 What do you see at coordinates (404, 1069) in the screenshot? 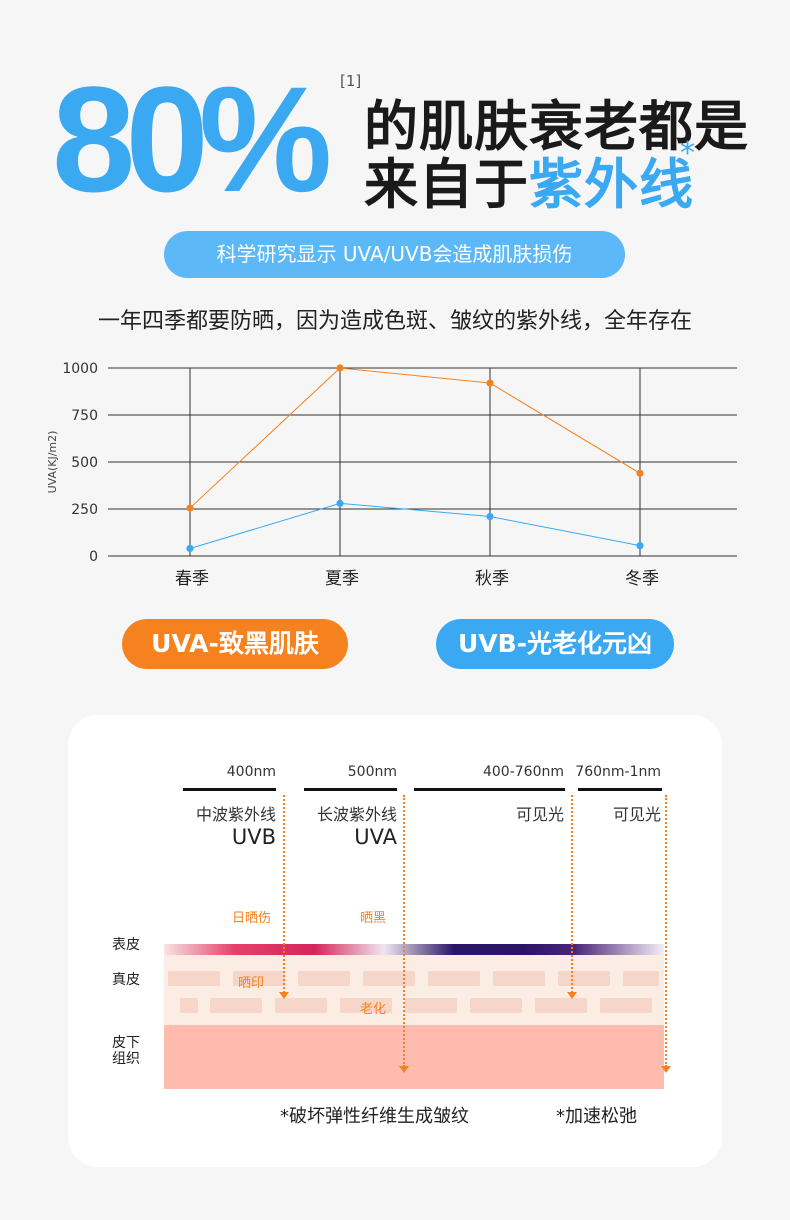
I see `uva-arrow-icon` at bounding box center [404, 1069].